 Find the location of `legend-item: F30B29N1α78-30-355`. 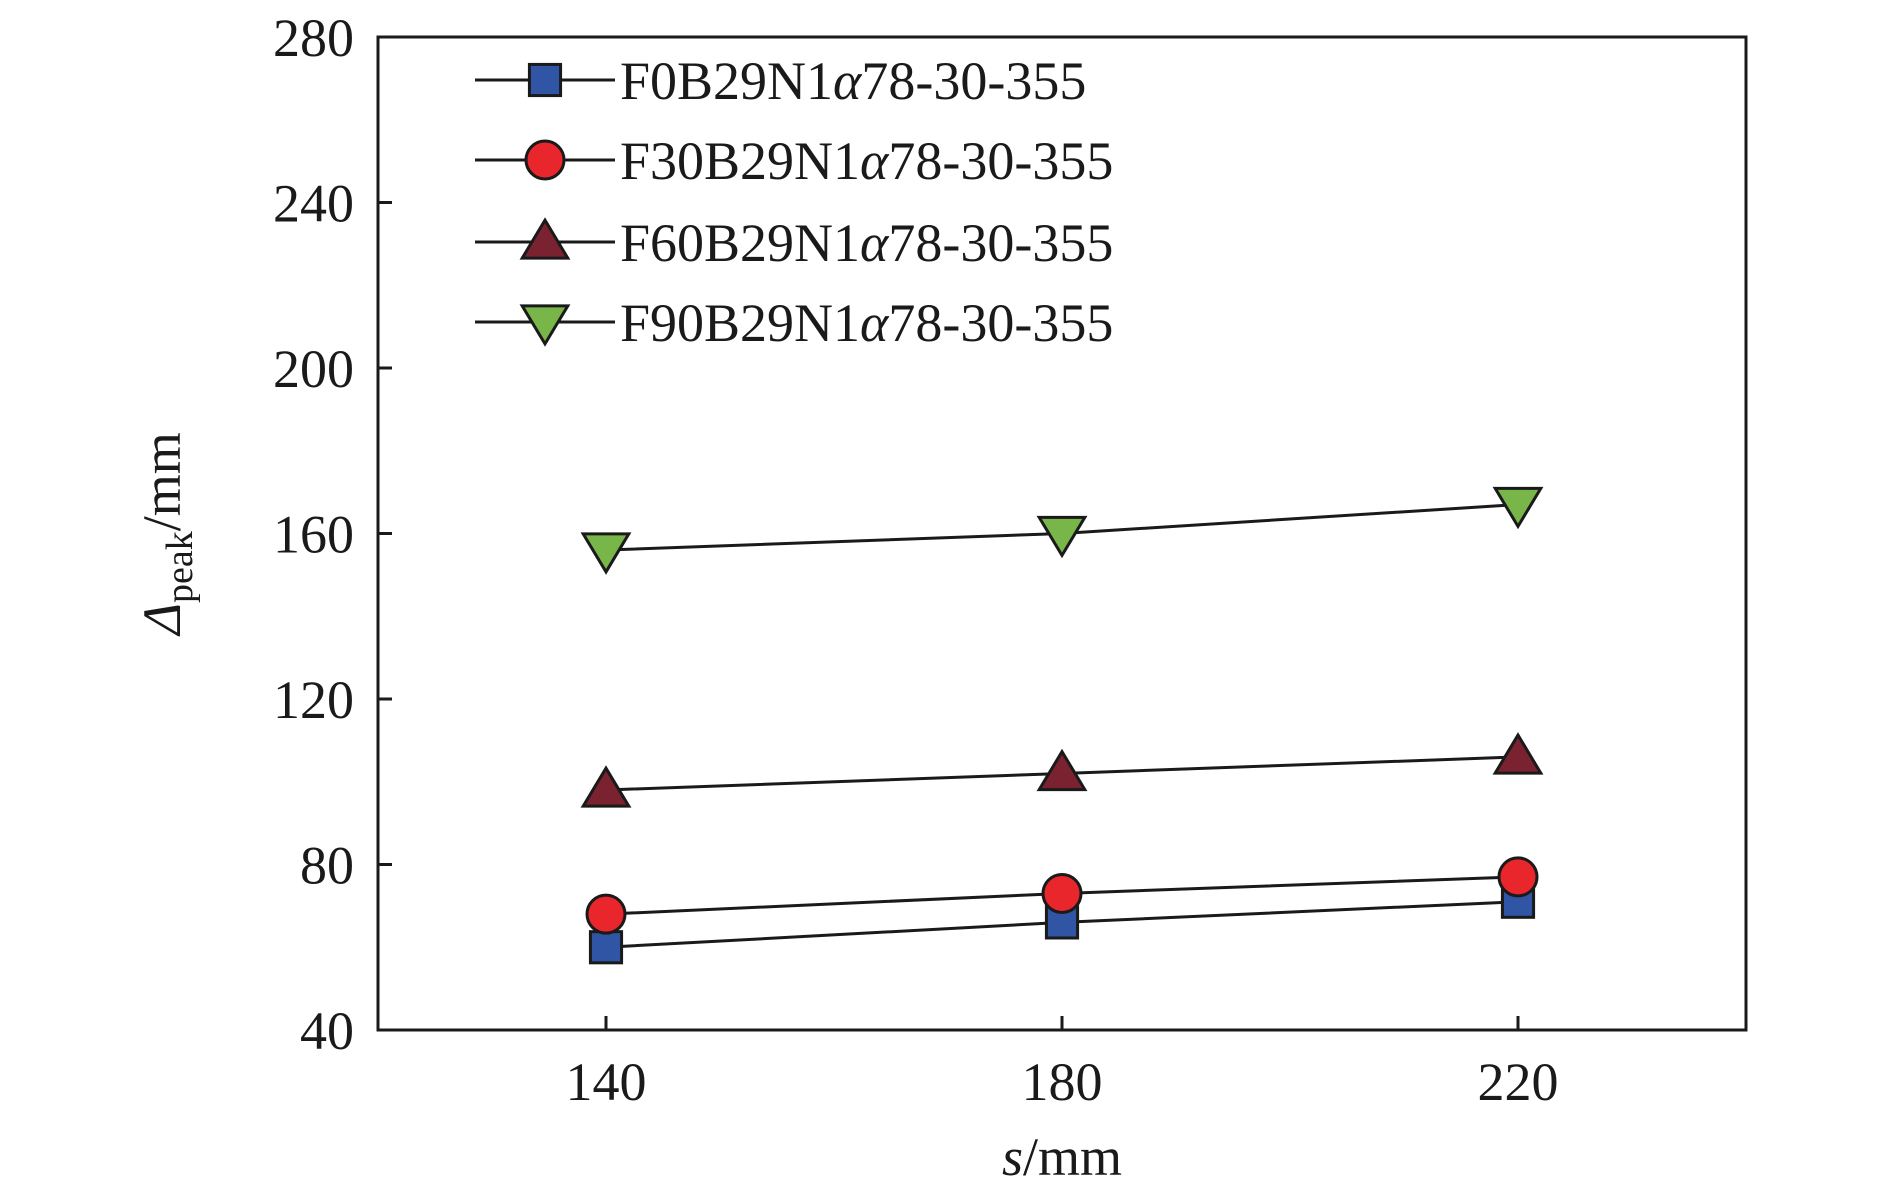

legend-item: F30B29N1α78-30-355 is located at coordinates (794, 161).